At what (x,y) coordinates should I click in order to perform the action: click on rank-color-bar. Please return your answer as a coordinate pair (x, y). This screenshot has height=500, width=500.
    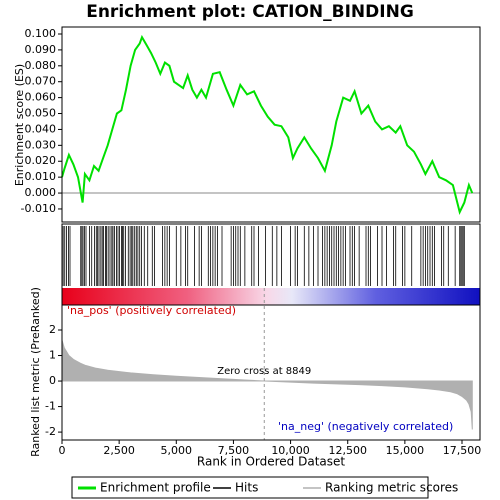
    Looking at the image, I should click on (271, 296).